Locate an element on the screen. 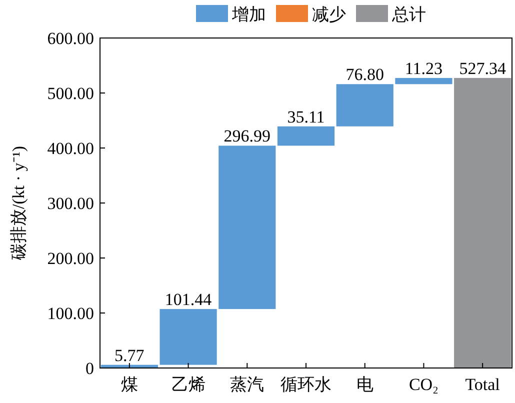  data-label: 296.99 is located at coordinates (247, 136).